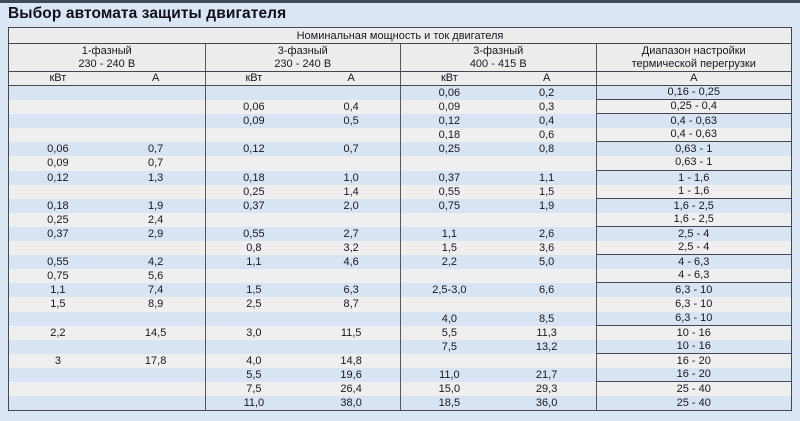 The image size is (800, 421). I want to click on current-a-cell: 2,6, so click(546, 233).